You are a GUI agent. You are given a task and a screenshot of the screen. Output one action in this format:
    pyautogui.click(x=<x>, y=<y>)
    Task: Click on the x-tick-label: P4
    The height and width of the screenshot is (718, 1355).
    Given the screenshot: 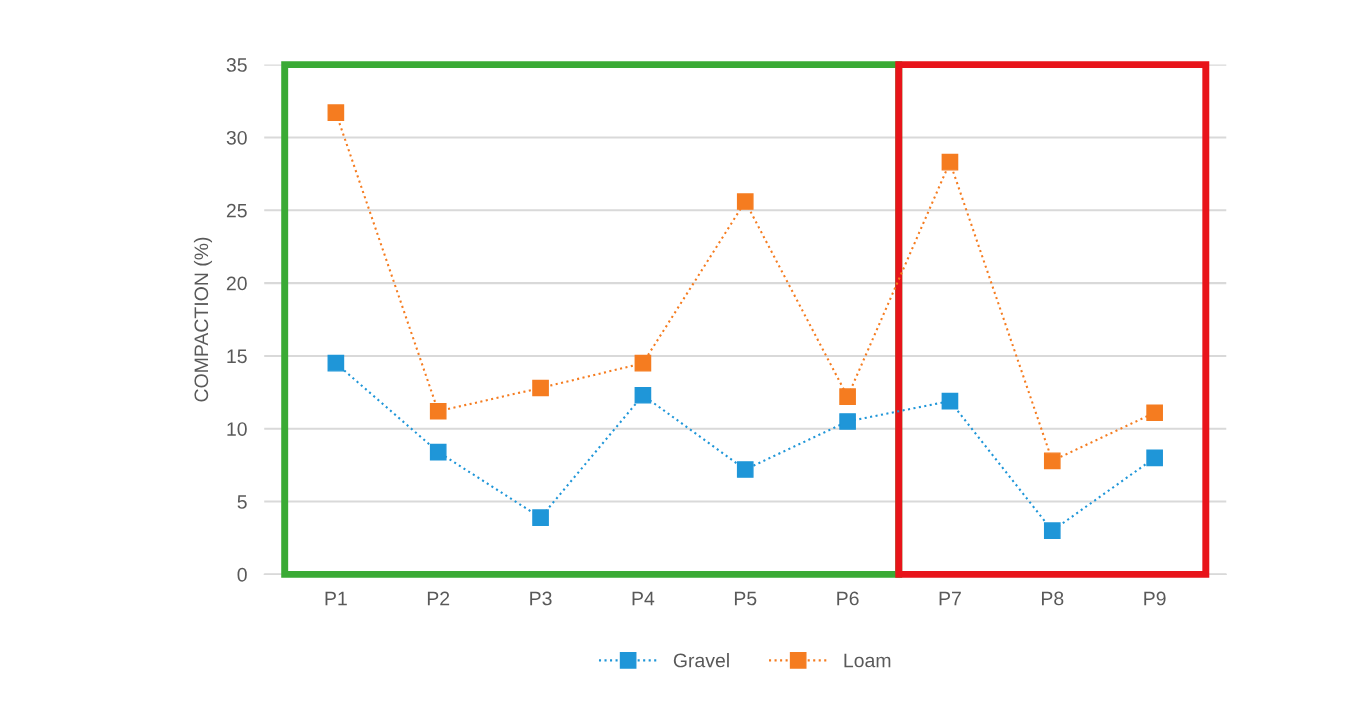 What is the action you would take?
    pyautogui.click(x=643, y=598)
    